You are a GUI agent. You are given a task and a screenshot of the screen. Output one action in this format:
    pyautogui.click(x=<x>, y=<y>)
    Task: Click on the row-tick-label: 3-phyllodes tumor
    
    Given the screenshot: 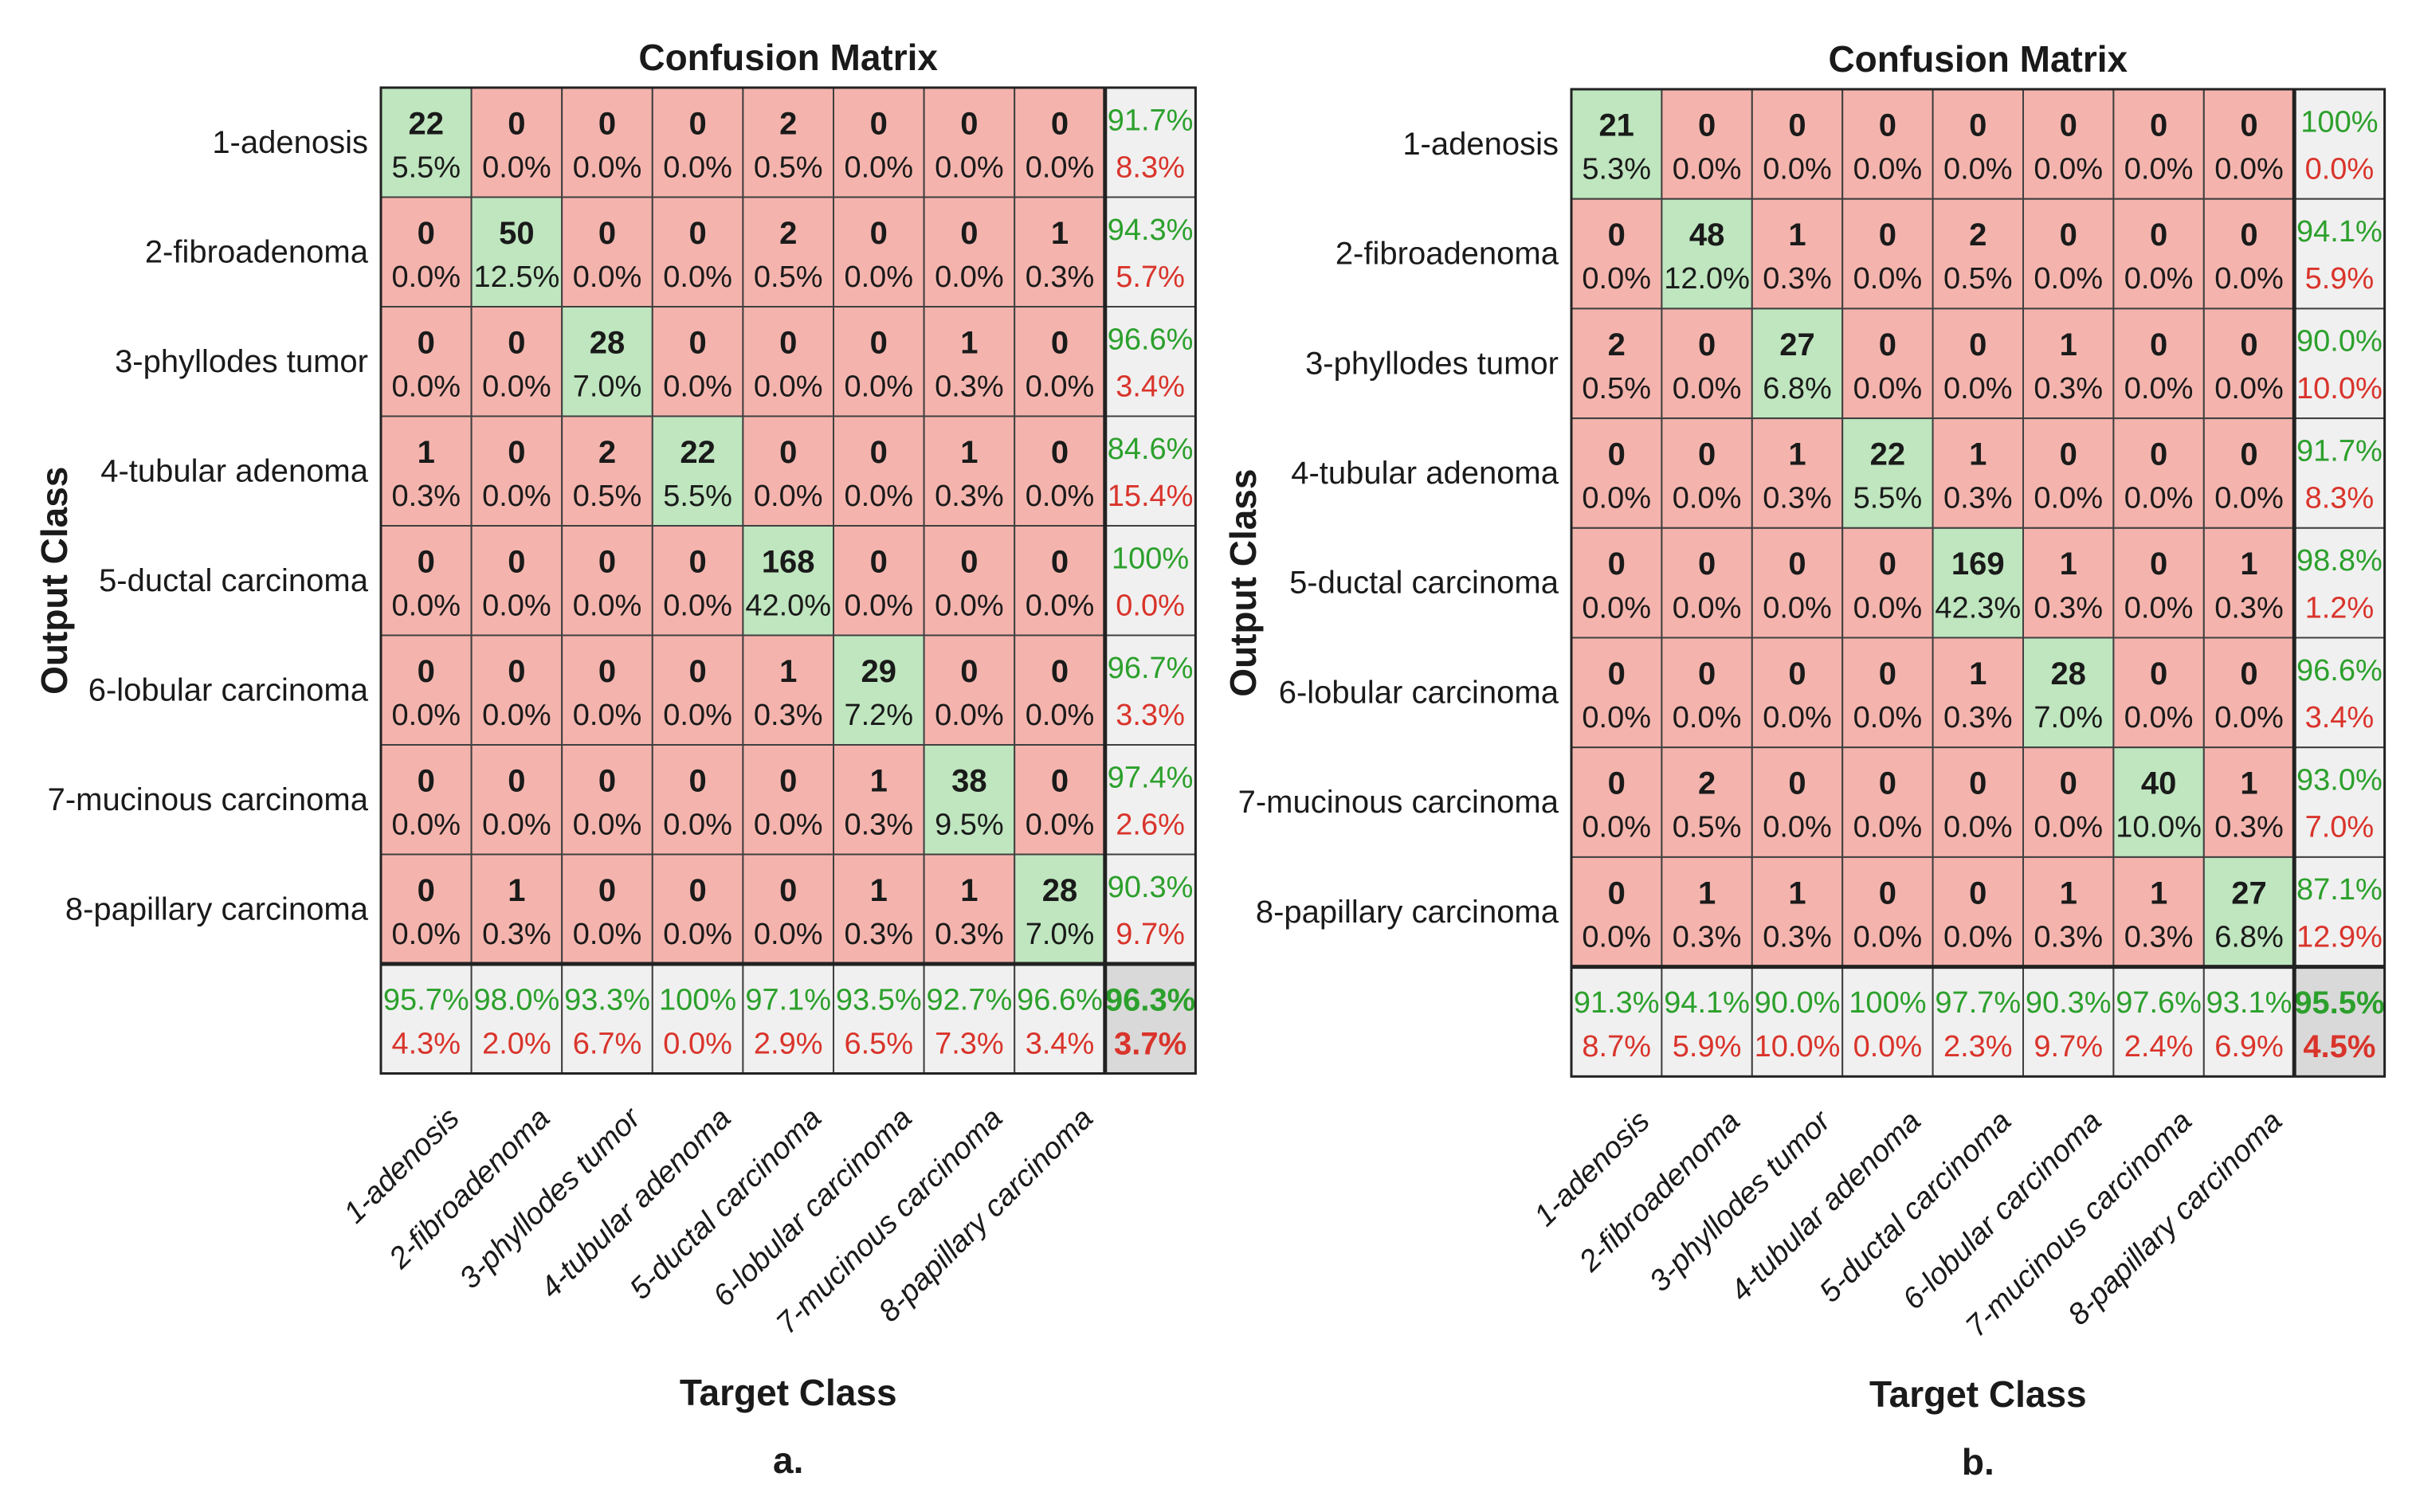 What is the action you would take?
    pyautogui.click(x=1432, y=364)
    